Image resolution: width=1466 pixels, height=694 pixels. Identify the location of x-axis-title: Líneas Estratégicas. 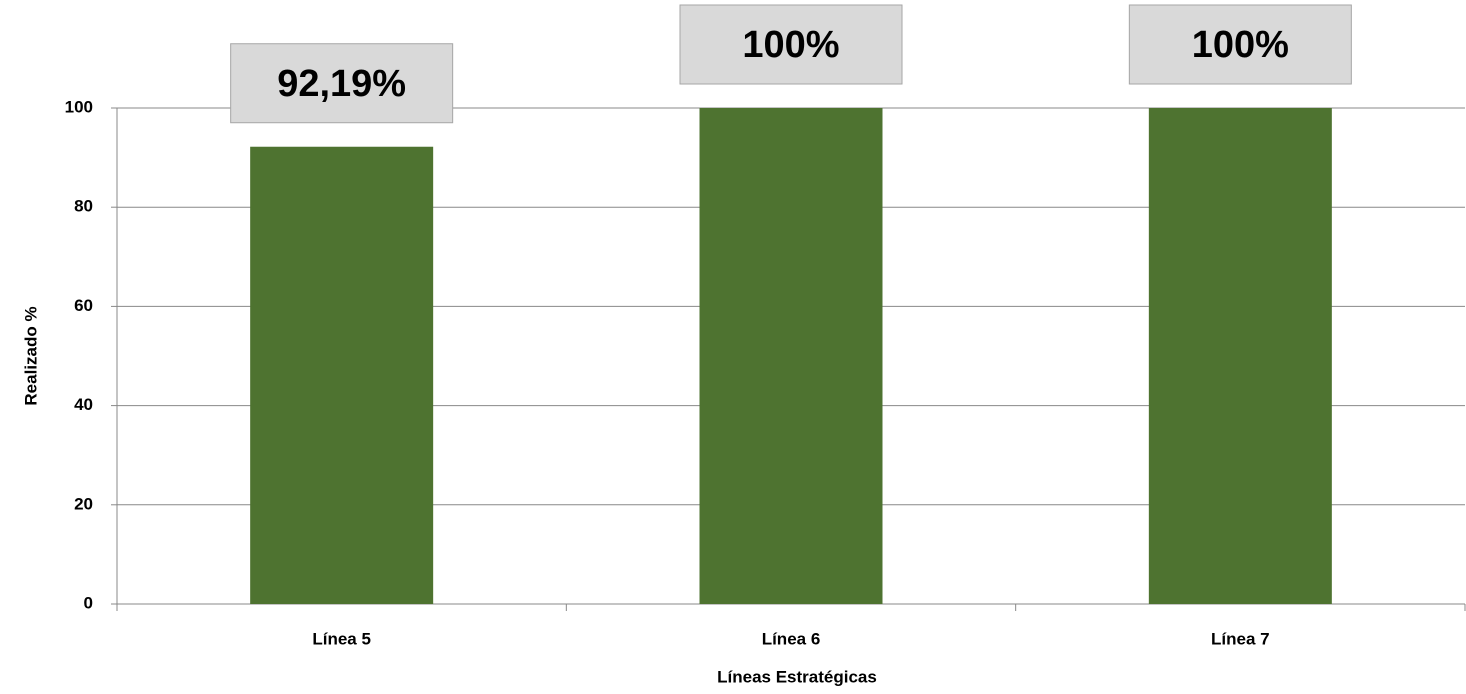
(797, 676).